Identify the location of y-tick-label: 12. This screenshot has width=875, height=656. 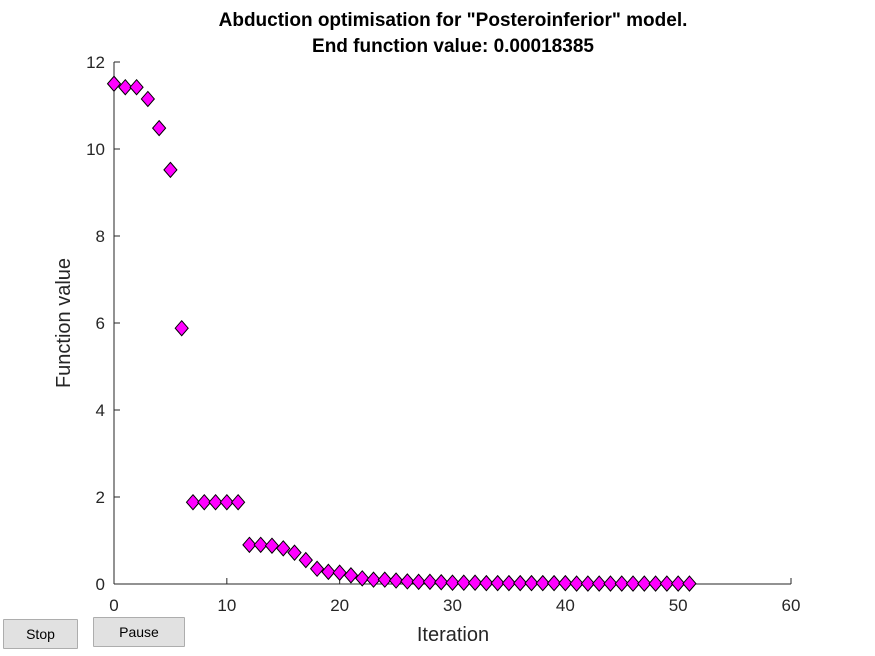
(95, 62).